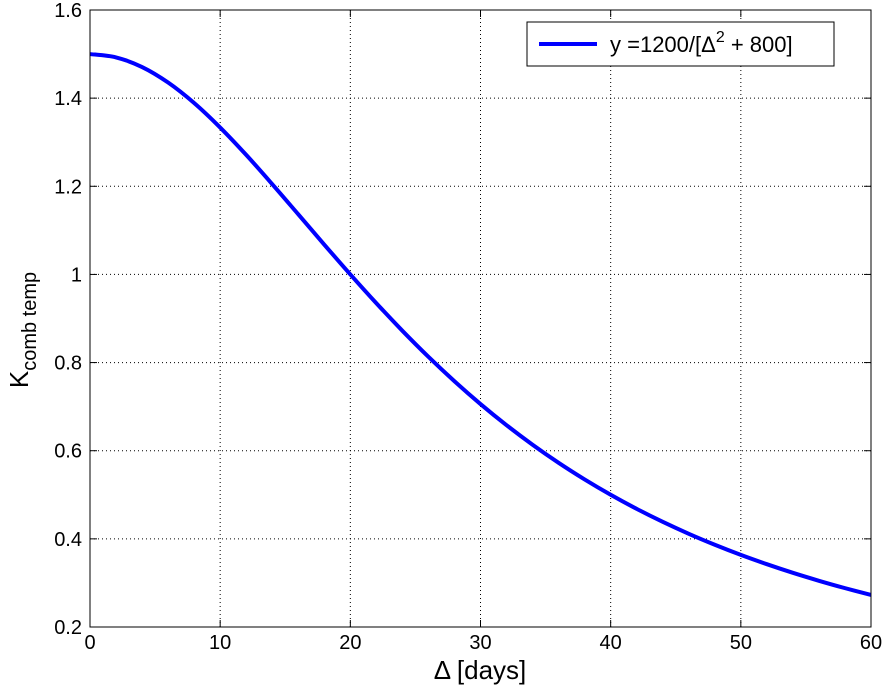  What do you see at coordinates (68, 11) in the screenshot?
I see `y-tick-label: 1.6` at bounding box center [68, 11].